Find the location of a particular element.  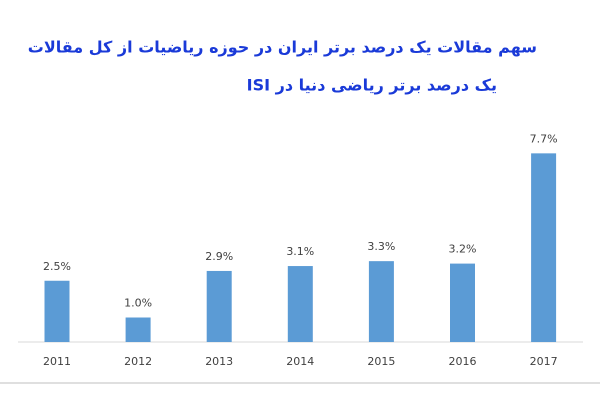

x-tick-label: 2016 is located at coordinates (463, 361).